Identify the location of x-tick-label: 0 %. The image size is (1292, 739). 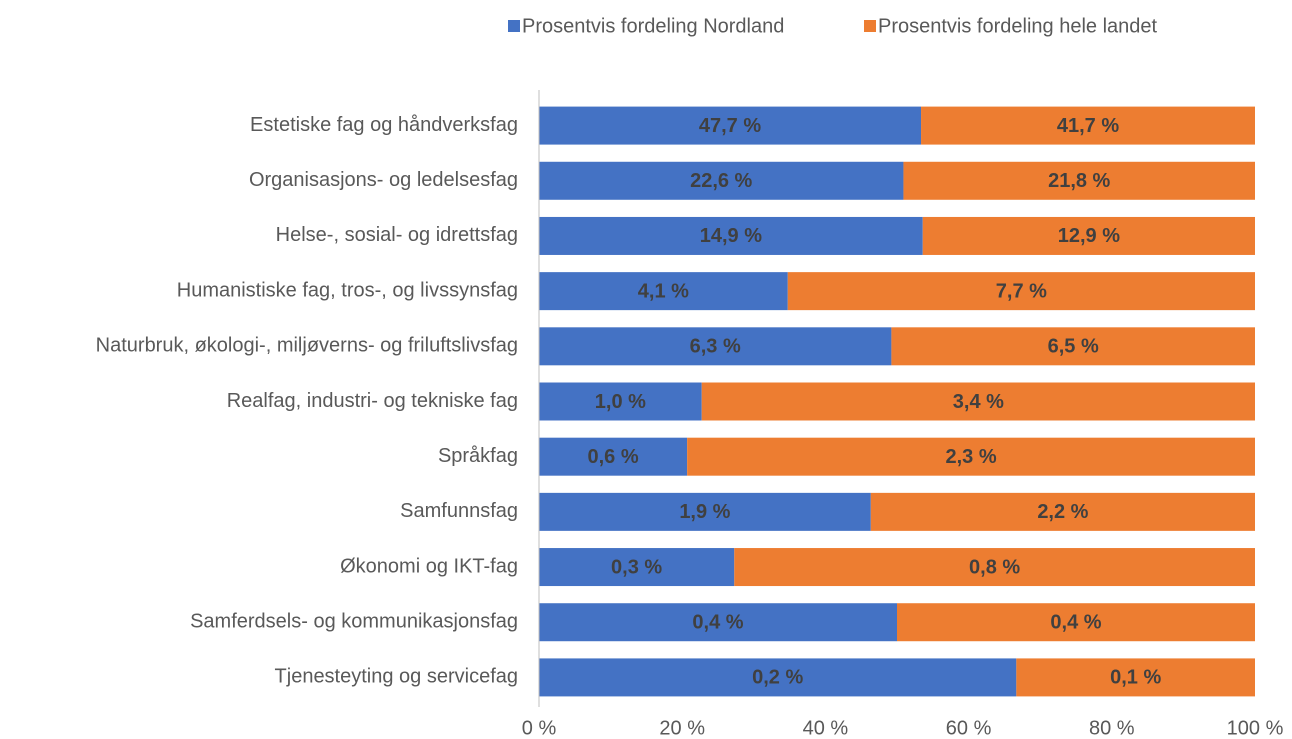
(539, 728).